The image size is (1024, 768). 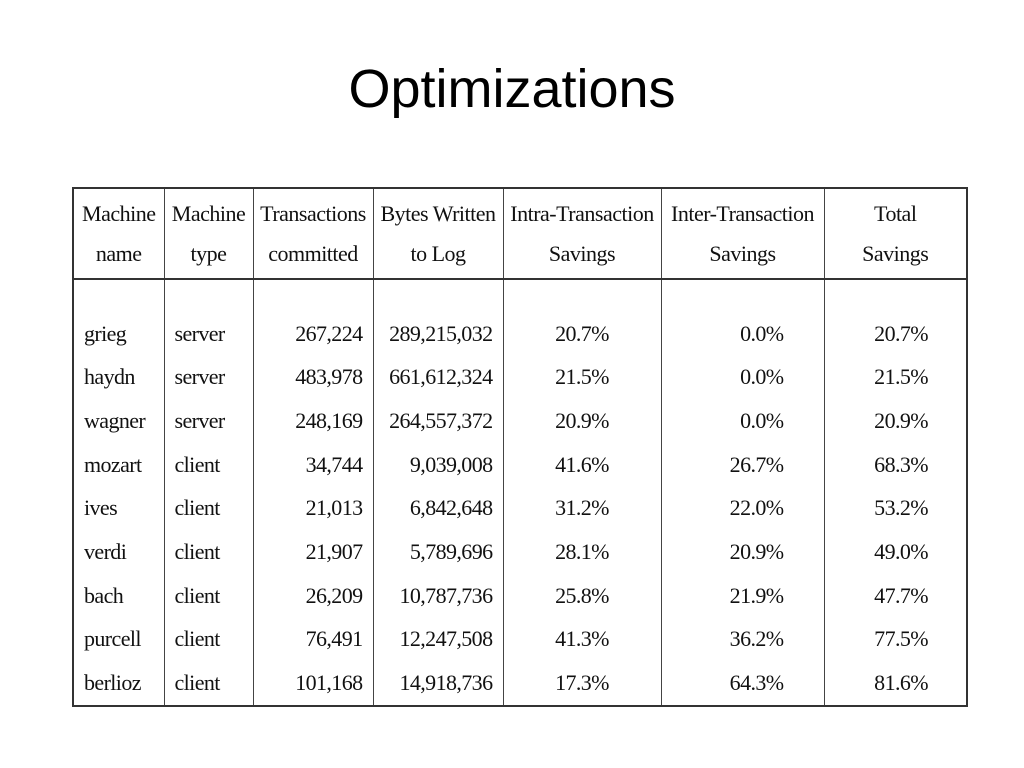 I want to click on cell-transactions: 26,209, so click(x=312, y=595).